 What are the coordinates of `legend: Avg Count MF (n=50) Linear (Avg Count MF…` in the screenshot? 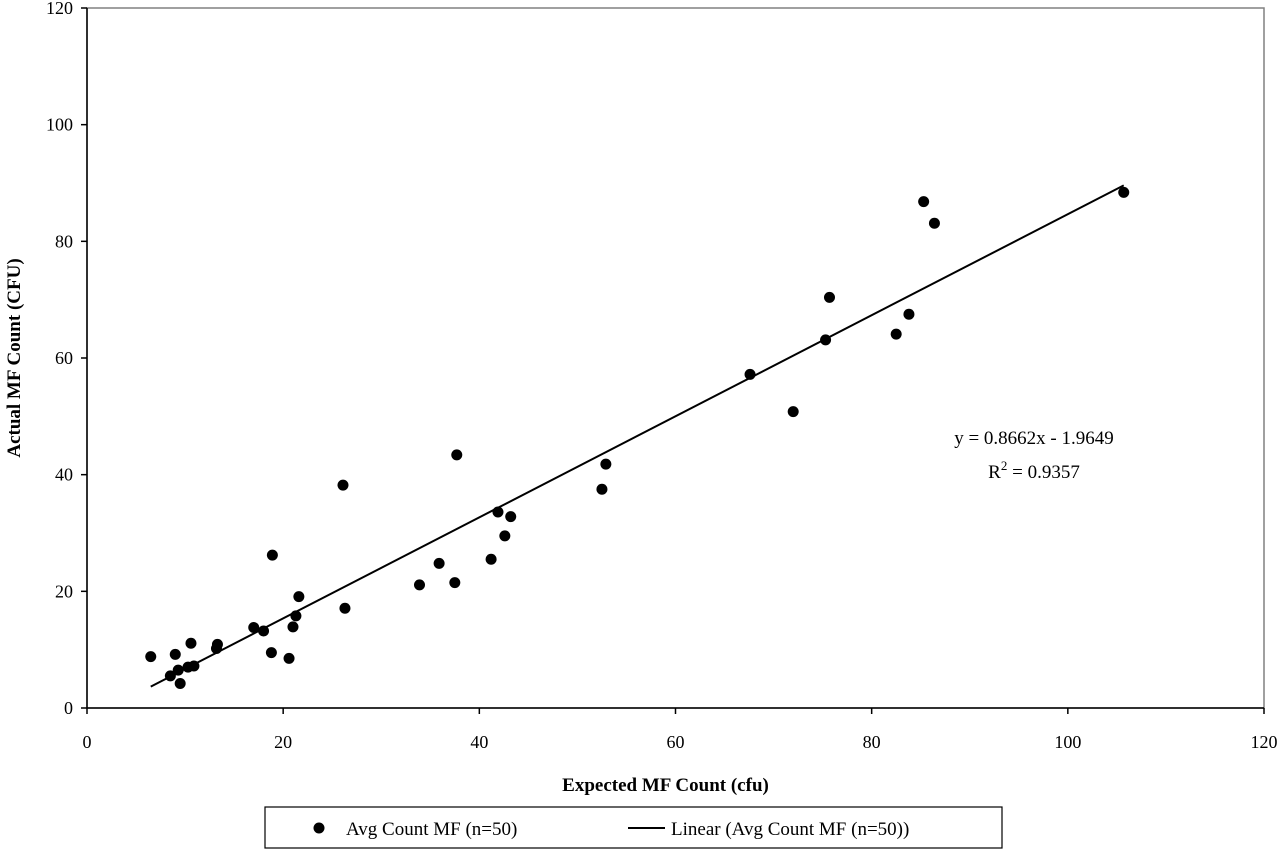 It's located at (633, 827).